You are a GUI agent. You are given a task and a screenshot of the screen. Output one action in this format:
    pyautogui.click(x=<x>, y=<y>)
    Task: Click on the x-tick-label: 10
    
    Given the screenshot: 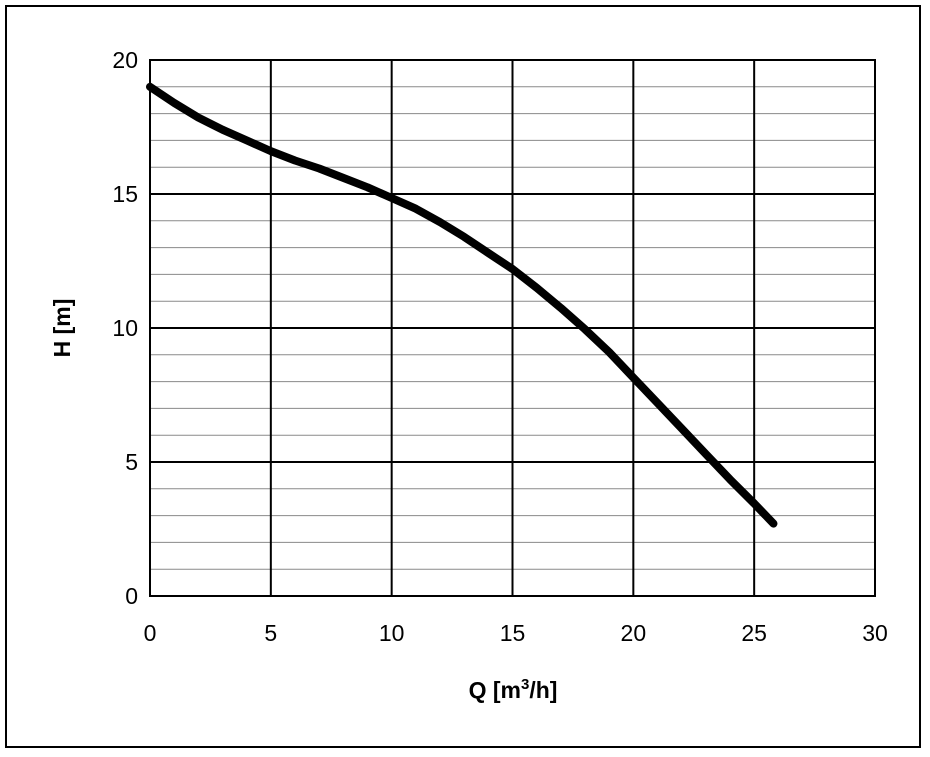 What is the action you would take?
    pyautogui.click(x=392, y=633)
    